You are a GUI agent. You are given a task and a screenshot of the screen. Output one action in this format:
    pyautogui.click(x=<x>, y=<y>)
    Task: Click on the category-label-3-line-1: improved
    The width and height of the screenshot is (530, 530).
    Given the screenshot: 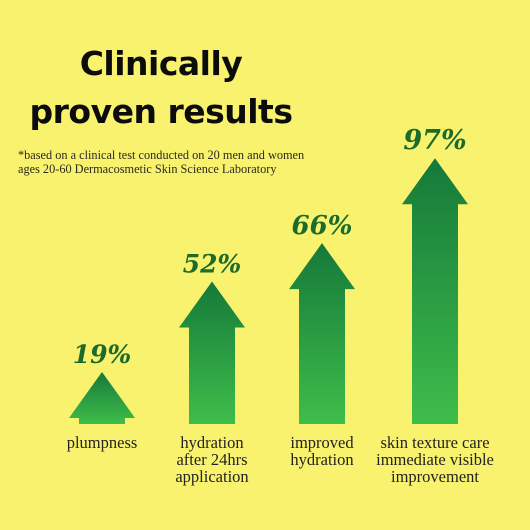 What is the action you would take?
    pyautogui.click(x=322, y=442)
    